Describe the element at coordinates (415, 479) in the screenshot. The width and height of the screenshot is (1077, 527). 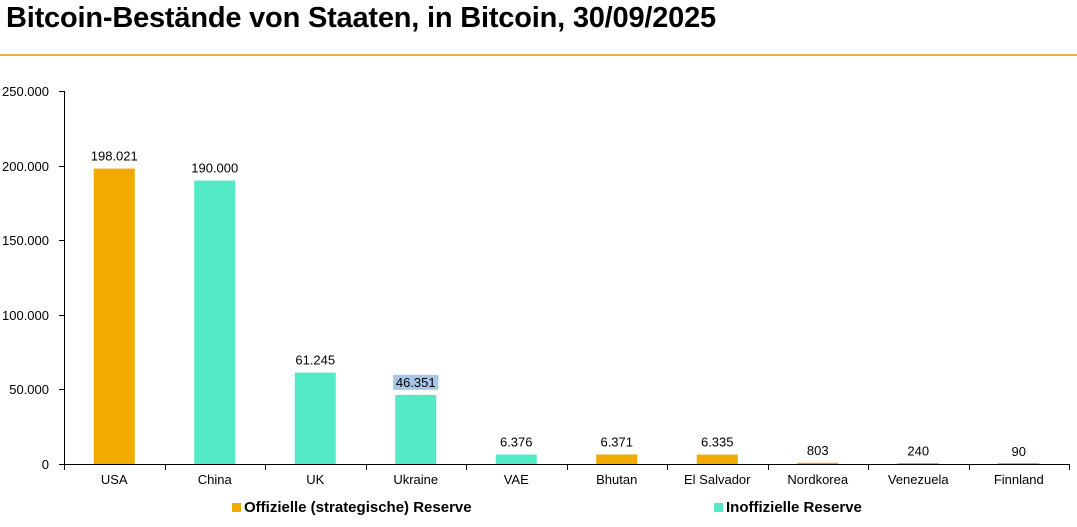
I see `category-label-ukraine: Ukraine` at that location.